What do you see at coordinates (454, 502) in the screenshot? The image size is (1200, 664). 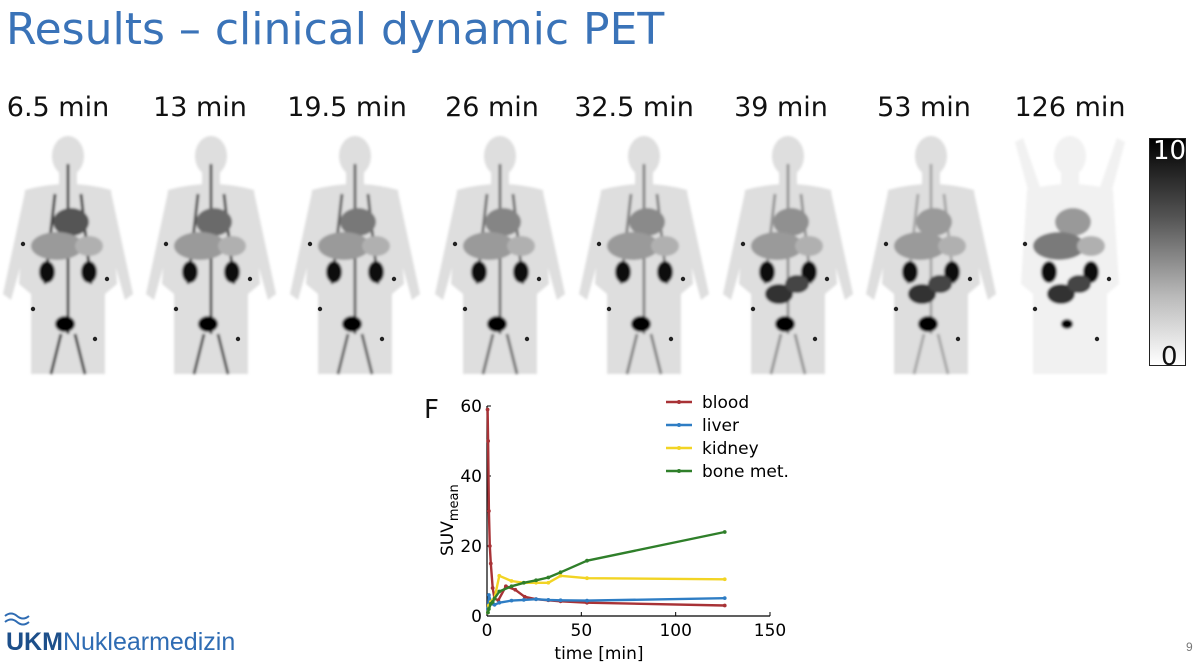 I see `y-axis-label-subscript: mean` at bounding box center [454, 502].